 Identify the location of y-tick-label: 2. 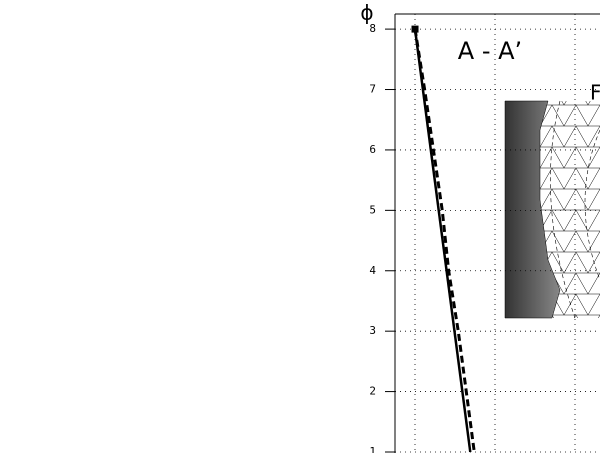
(372, 391).